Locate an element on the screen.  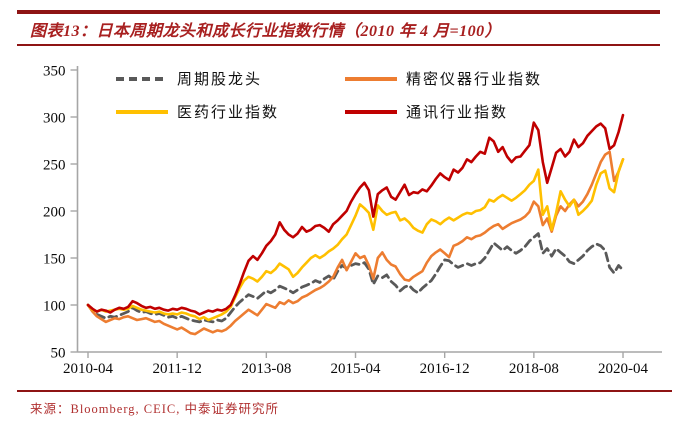
legend-label: 医药行业指数 is located at coordinates (228, 113).